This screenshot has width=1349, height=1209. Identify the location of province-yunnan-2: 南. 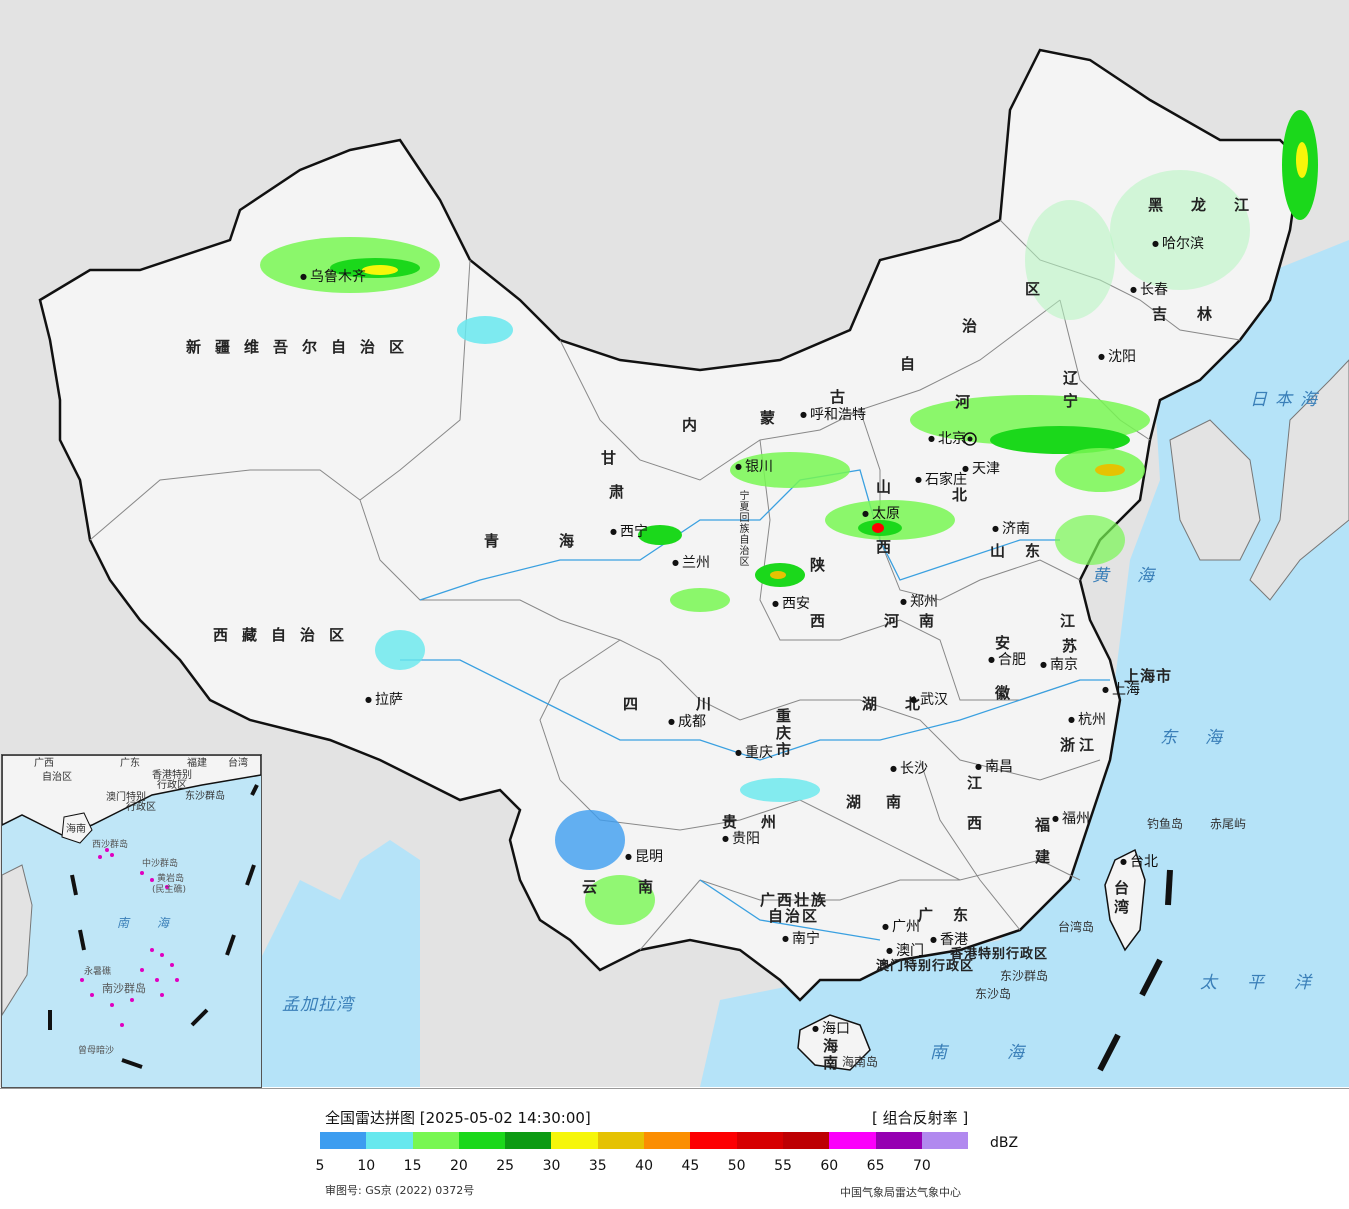
(653, 887).